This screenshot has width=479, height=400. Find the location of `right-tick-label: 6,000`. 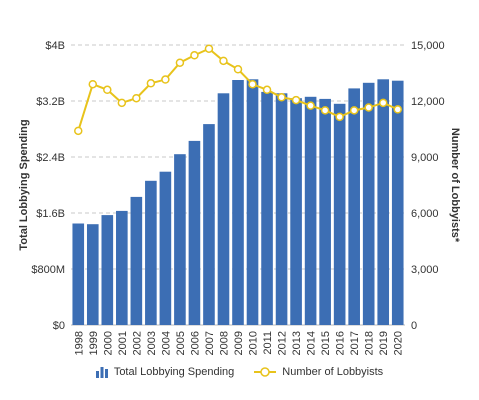

right-tick-label: 6,000 is located at coordinates (425, 214).